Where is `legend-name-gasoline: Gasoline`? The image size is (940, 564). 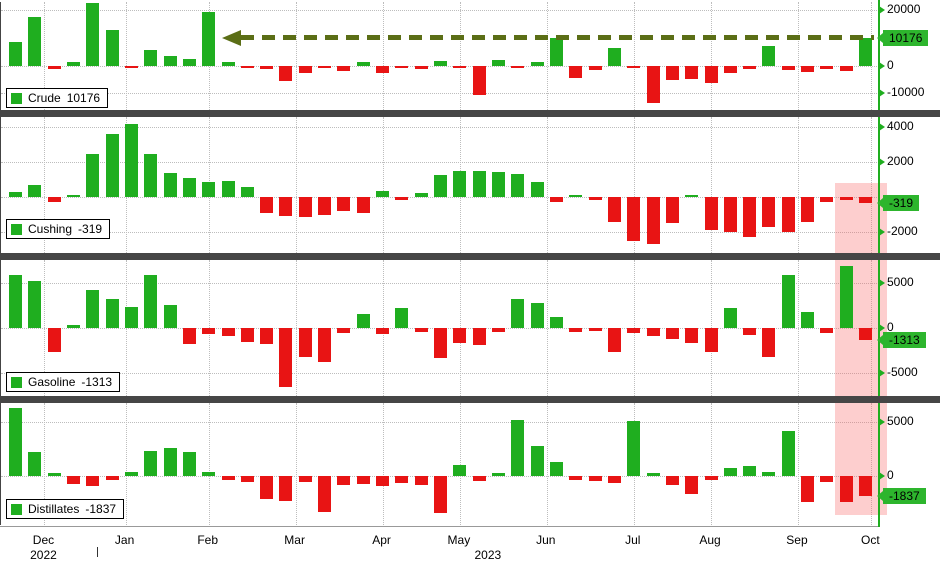 legend-name-gasoline: Gasoline is located at coordinates (52, 382).